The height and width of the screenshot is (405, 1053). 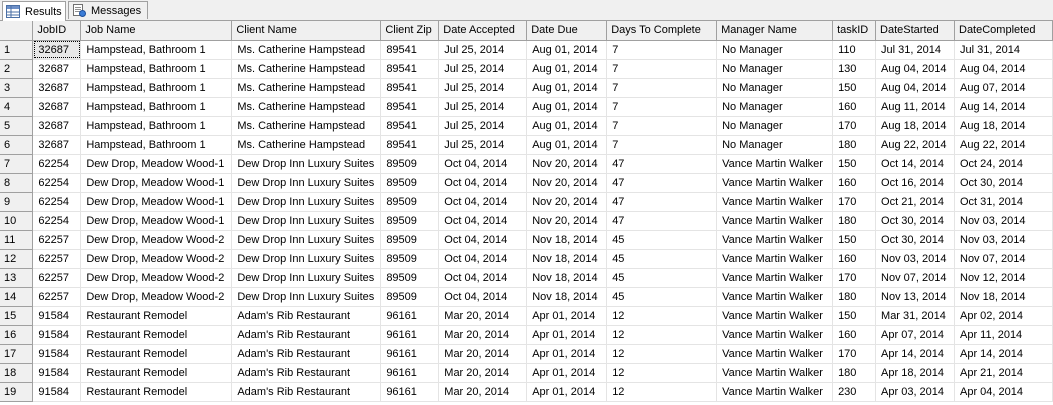 I want to click on table-cell: Oct 24, 2014, so click(x=1003, y=164).